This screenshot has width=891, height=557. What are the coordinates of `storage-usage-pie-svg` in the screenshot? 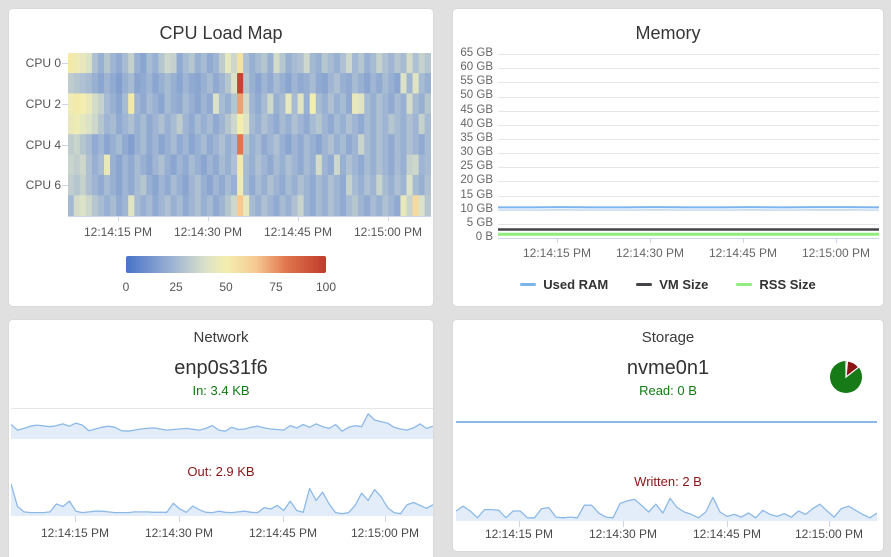 It's located at (846, 377).